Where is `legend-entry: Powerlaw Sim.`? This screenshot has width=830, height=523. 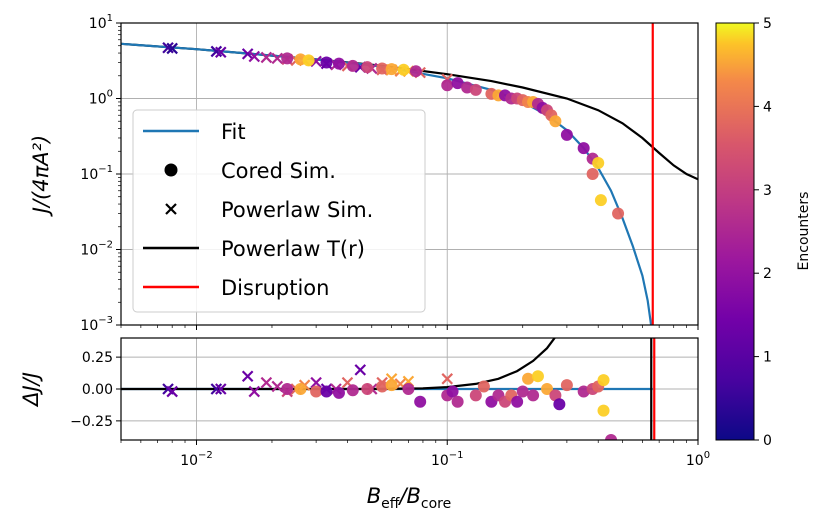
legend-entry: Powerlaw Sim. is located at coordinates (269, 210).